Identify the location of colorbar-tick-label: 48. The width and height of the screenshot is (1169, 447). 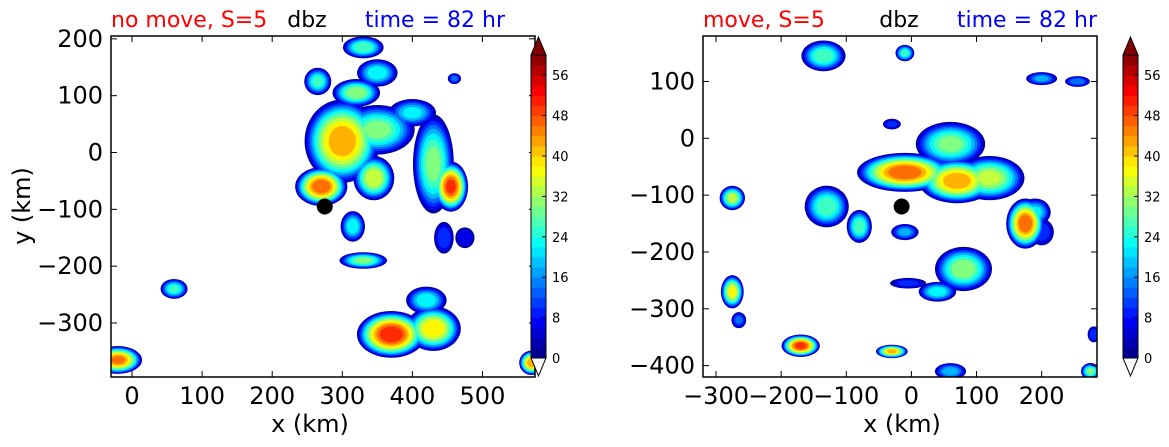
(560, 117).